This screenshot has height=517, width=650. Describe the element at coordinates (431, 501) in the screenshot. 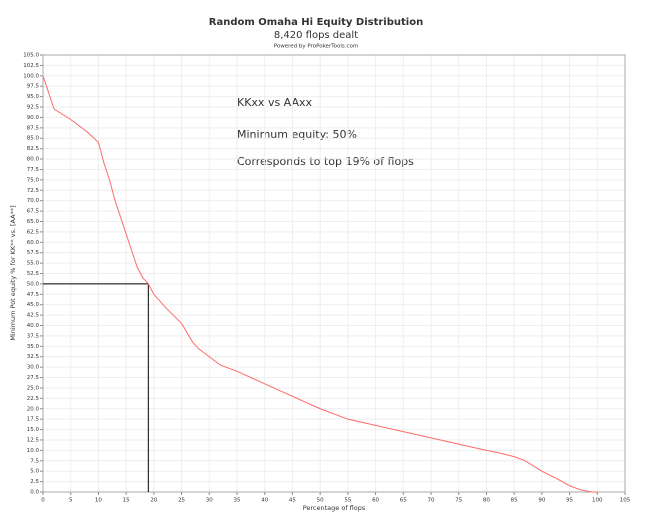

I see `x-tick-label: 70` at that location.